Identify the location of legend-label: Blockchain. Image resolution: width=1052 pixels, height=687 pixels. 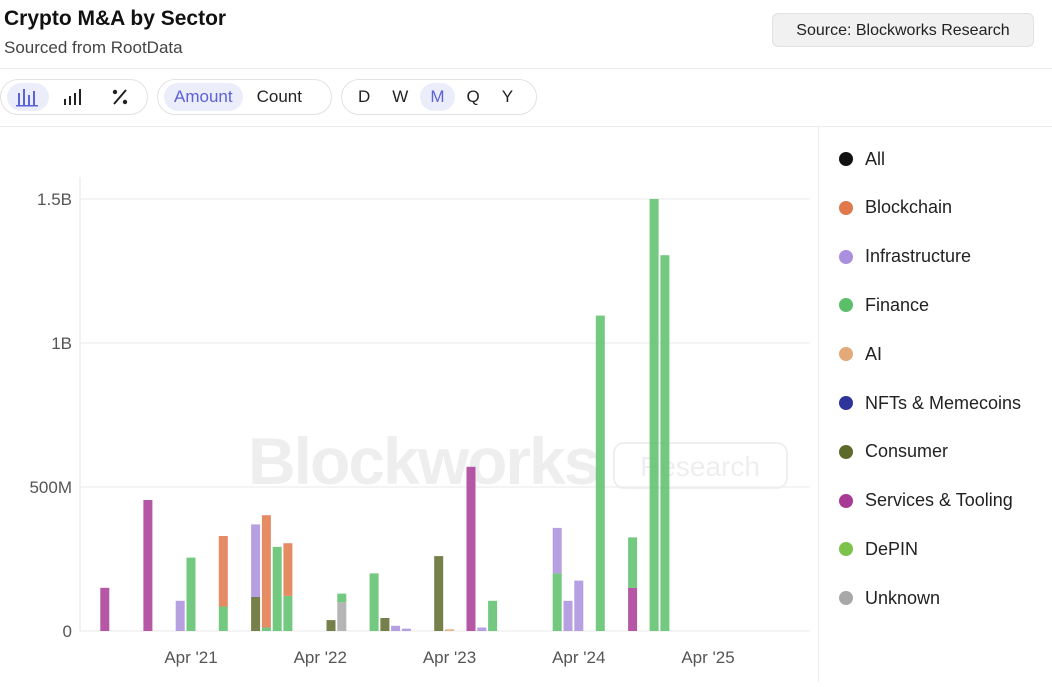
(909, 207).